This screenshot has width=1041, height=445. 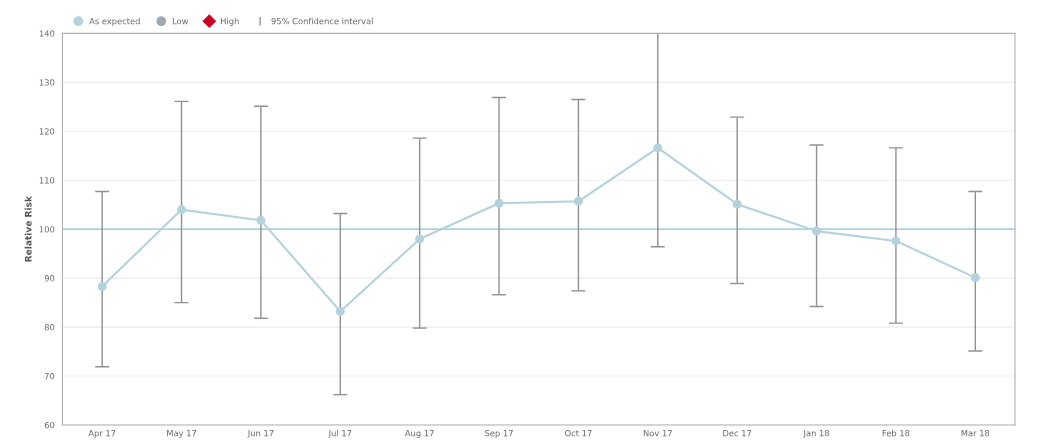 What do you see at coordinates (737, 433) in the screenshot?
I see `x-tick-label: Dec 17` at bounding box center [737, 433].